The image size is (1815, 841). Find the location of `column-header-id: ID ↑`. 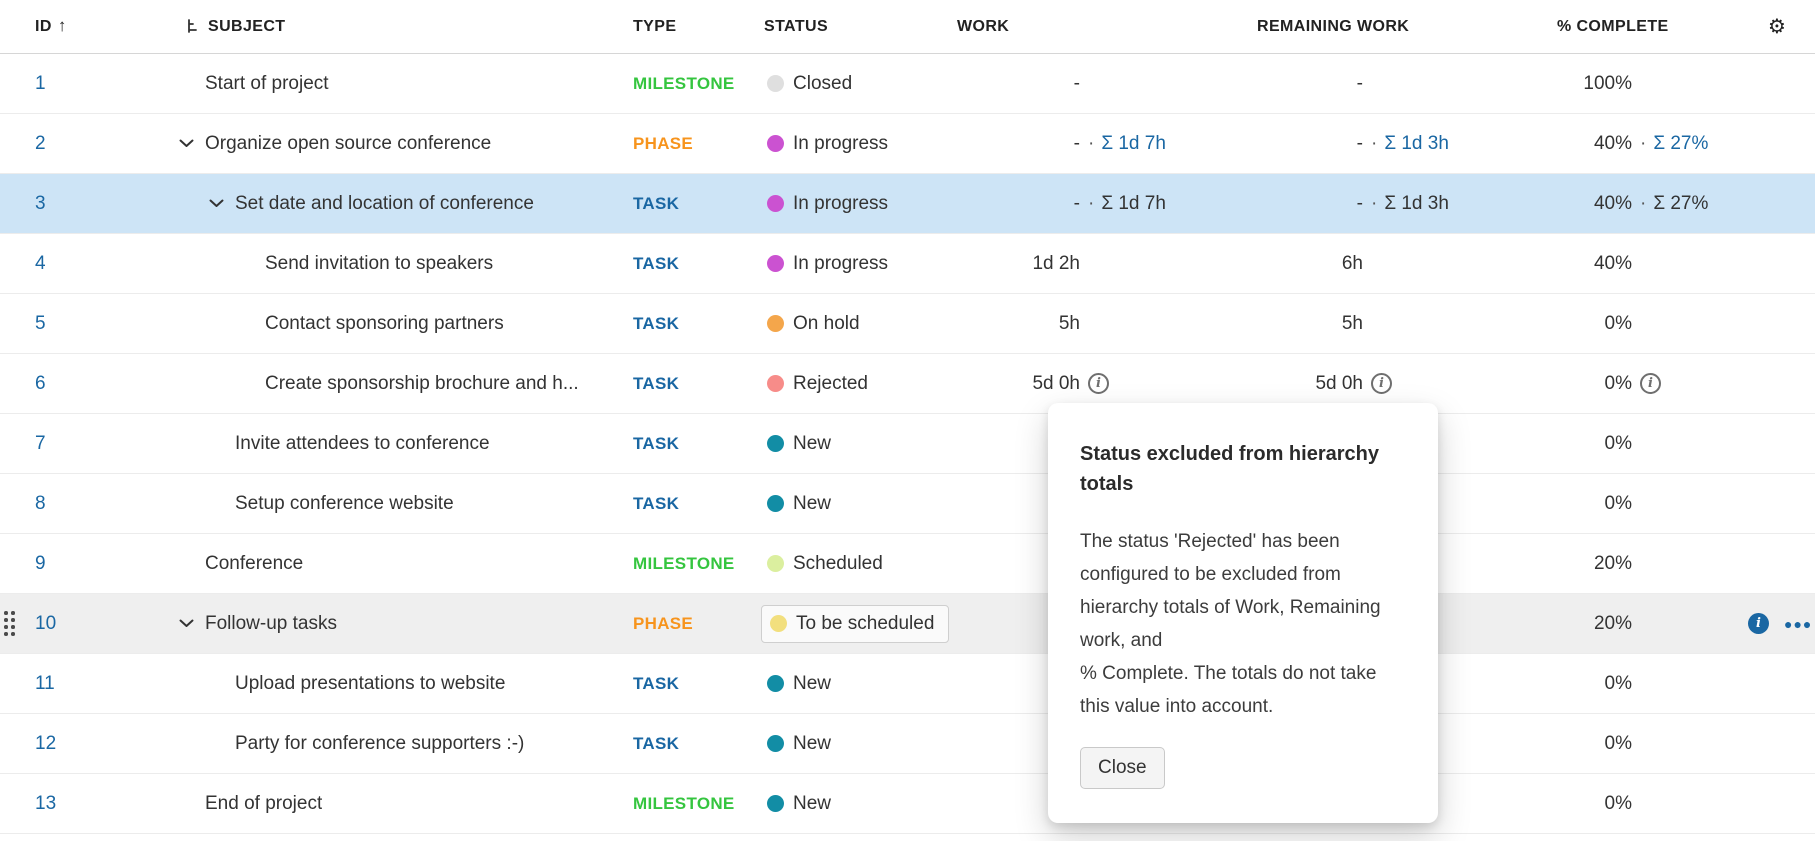

column-header-id: ID ↑ is located at coordinates (87, 26).